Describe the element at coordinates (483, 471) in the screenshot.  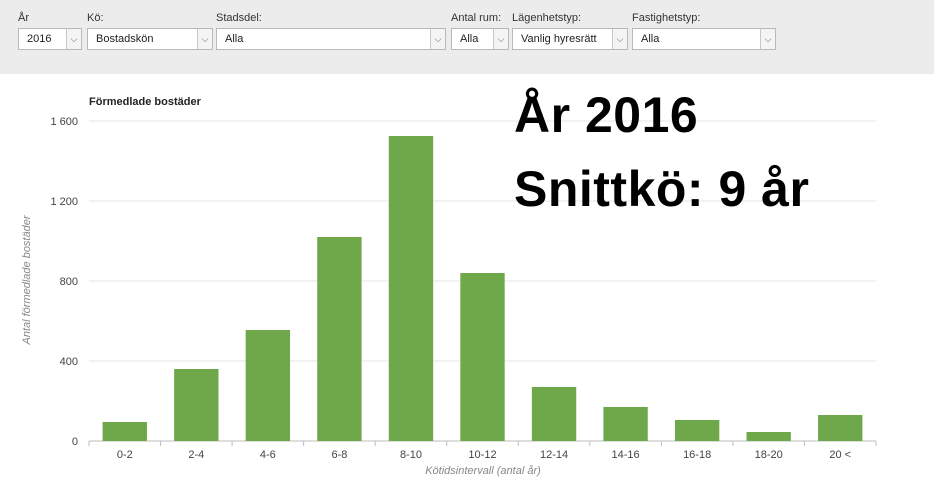
I see `x-axis-label: Kötidsintervall (antal år)` at that location.